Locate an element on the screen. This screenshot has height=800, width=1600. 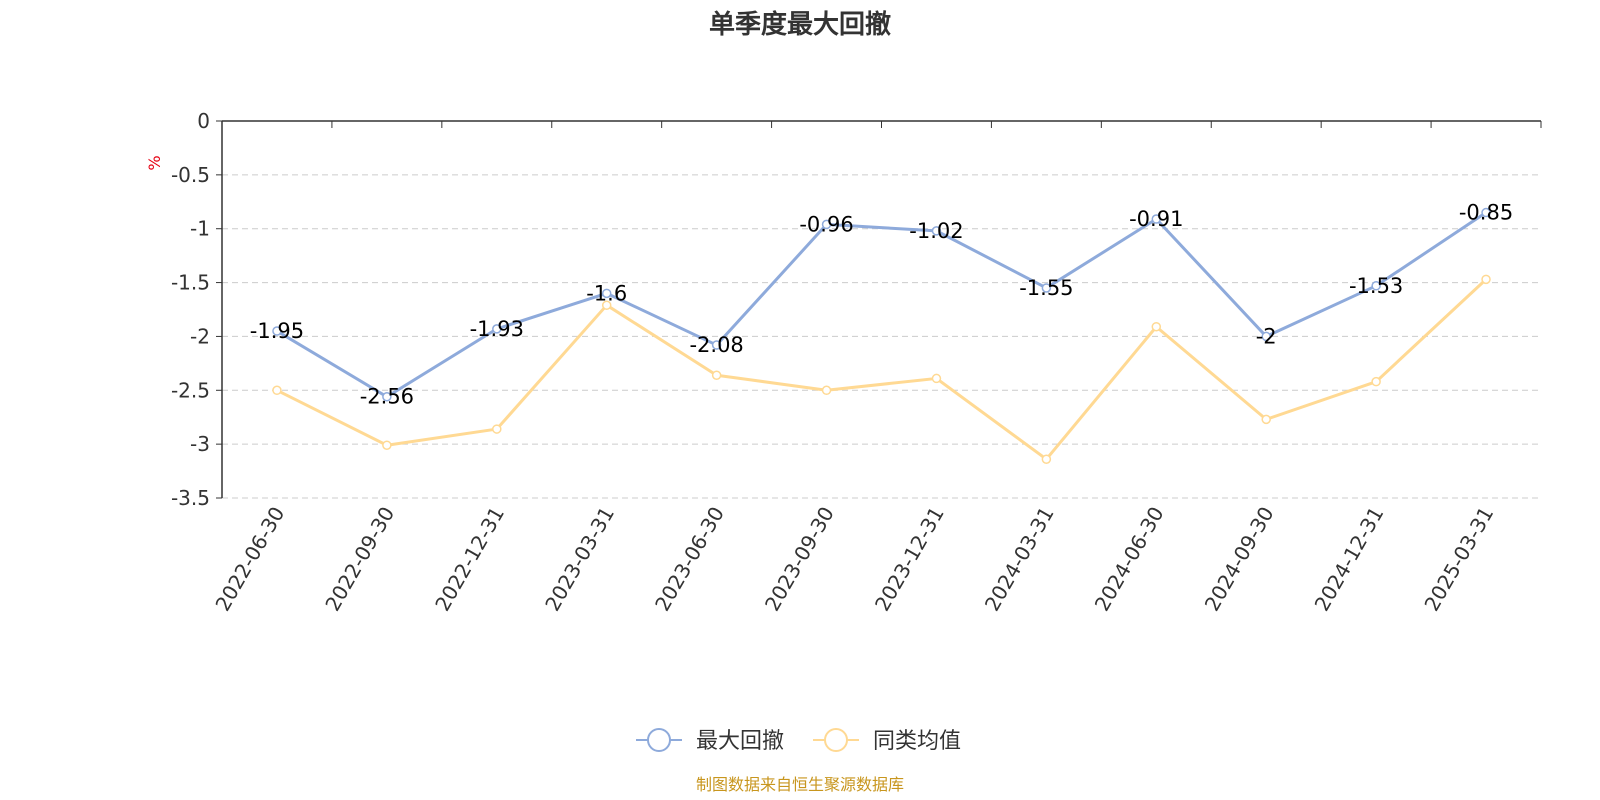
y-axis-ticks: 0 -0.5 -1 -1.5 -2 -2.5 -3 -3.5 is located at coordinates (196, 309).